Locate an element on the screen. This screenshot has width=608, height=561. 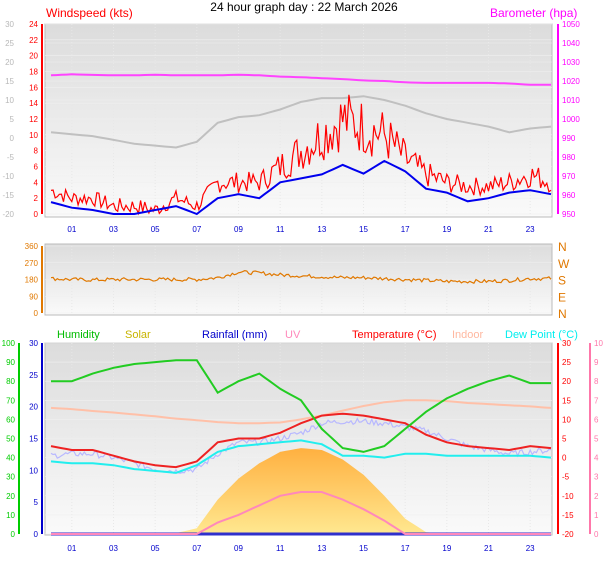
temp-tick-label: -15 is located at coordinates (568, 515).